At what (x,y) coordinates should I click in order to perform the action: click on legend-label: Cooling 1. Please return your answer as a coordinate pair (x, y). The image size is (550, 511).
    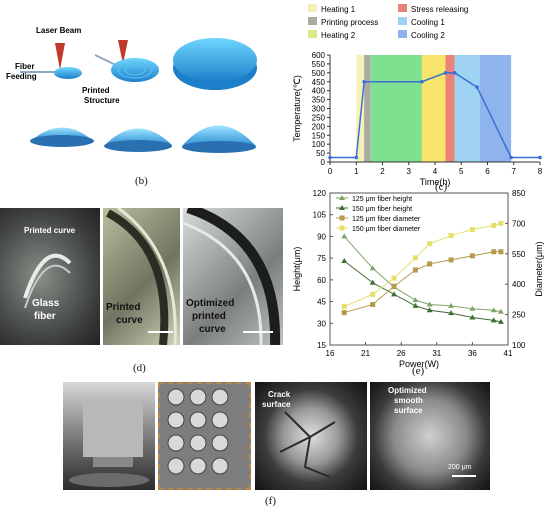
    Looking at the image, I should click on (428, 22).